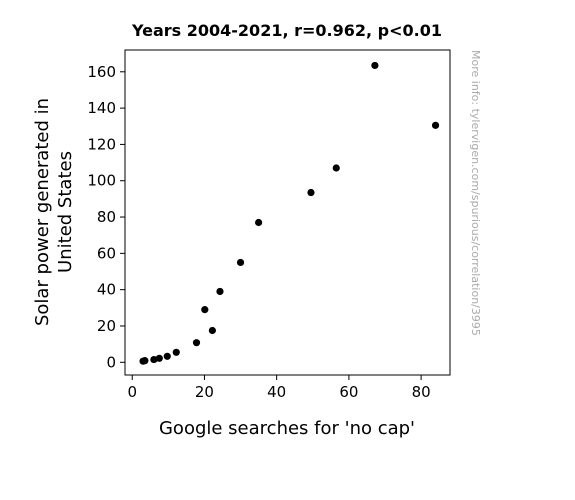  What do you see at coordinates (276, 392) in the screenshot?
I see `x-tick-label: 40` at bounding box center [276, 392].